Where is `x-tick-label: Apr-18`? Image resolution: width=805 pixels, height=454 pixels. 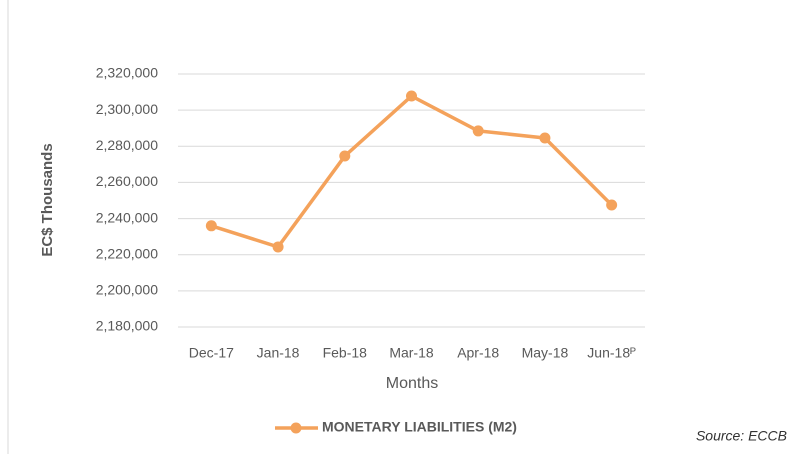 x-tick-label: Apr-18 is located at coordinates (478, 353).